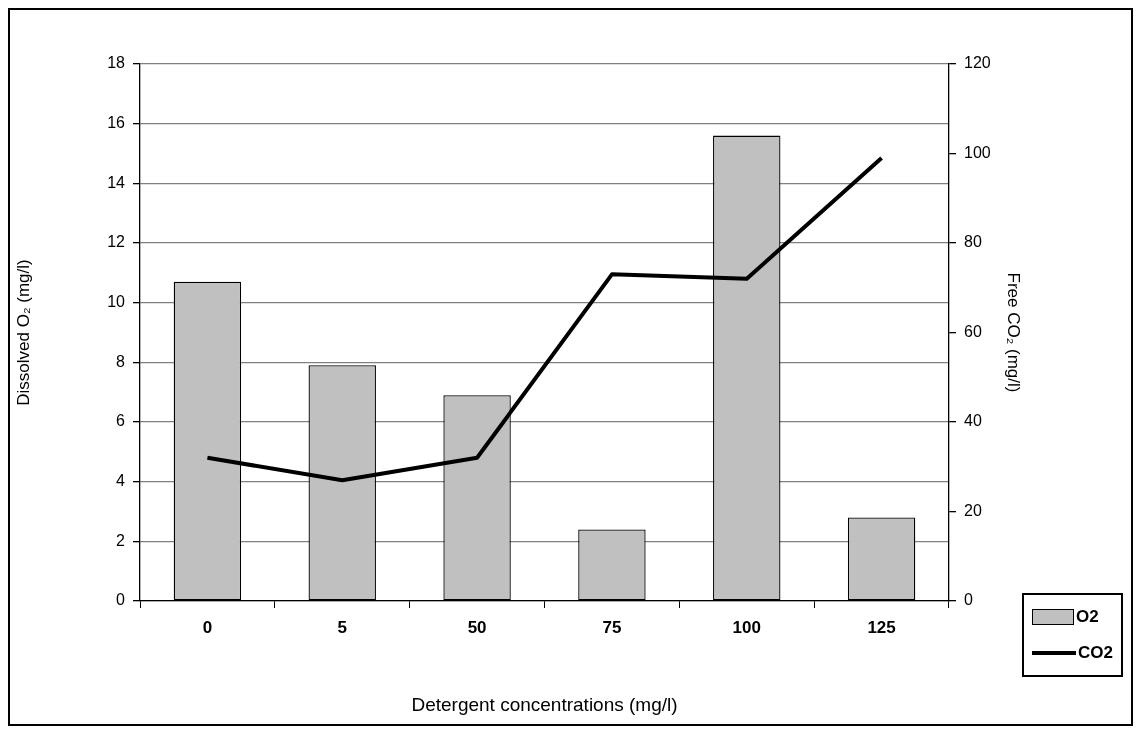  I want to click on x-tick-label: 125, so click(881, 627).